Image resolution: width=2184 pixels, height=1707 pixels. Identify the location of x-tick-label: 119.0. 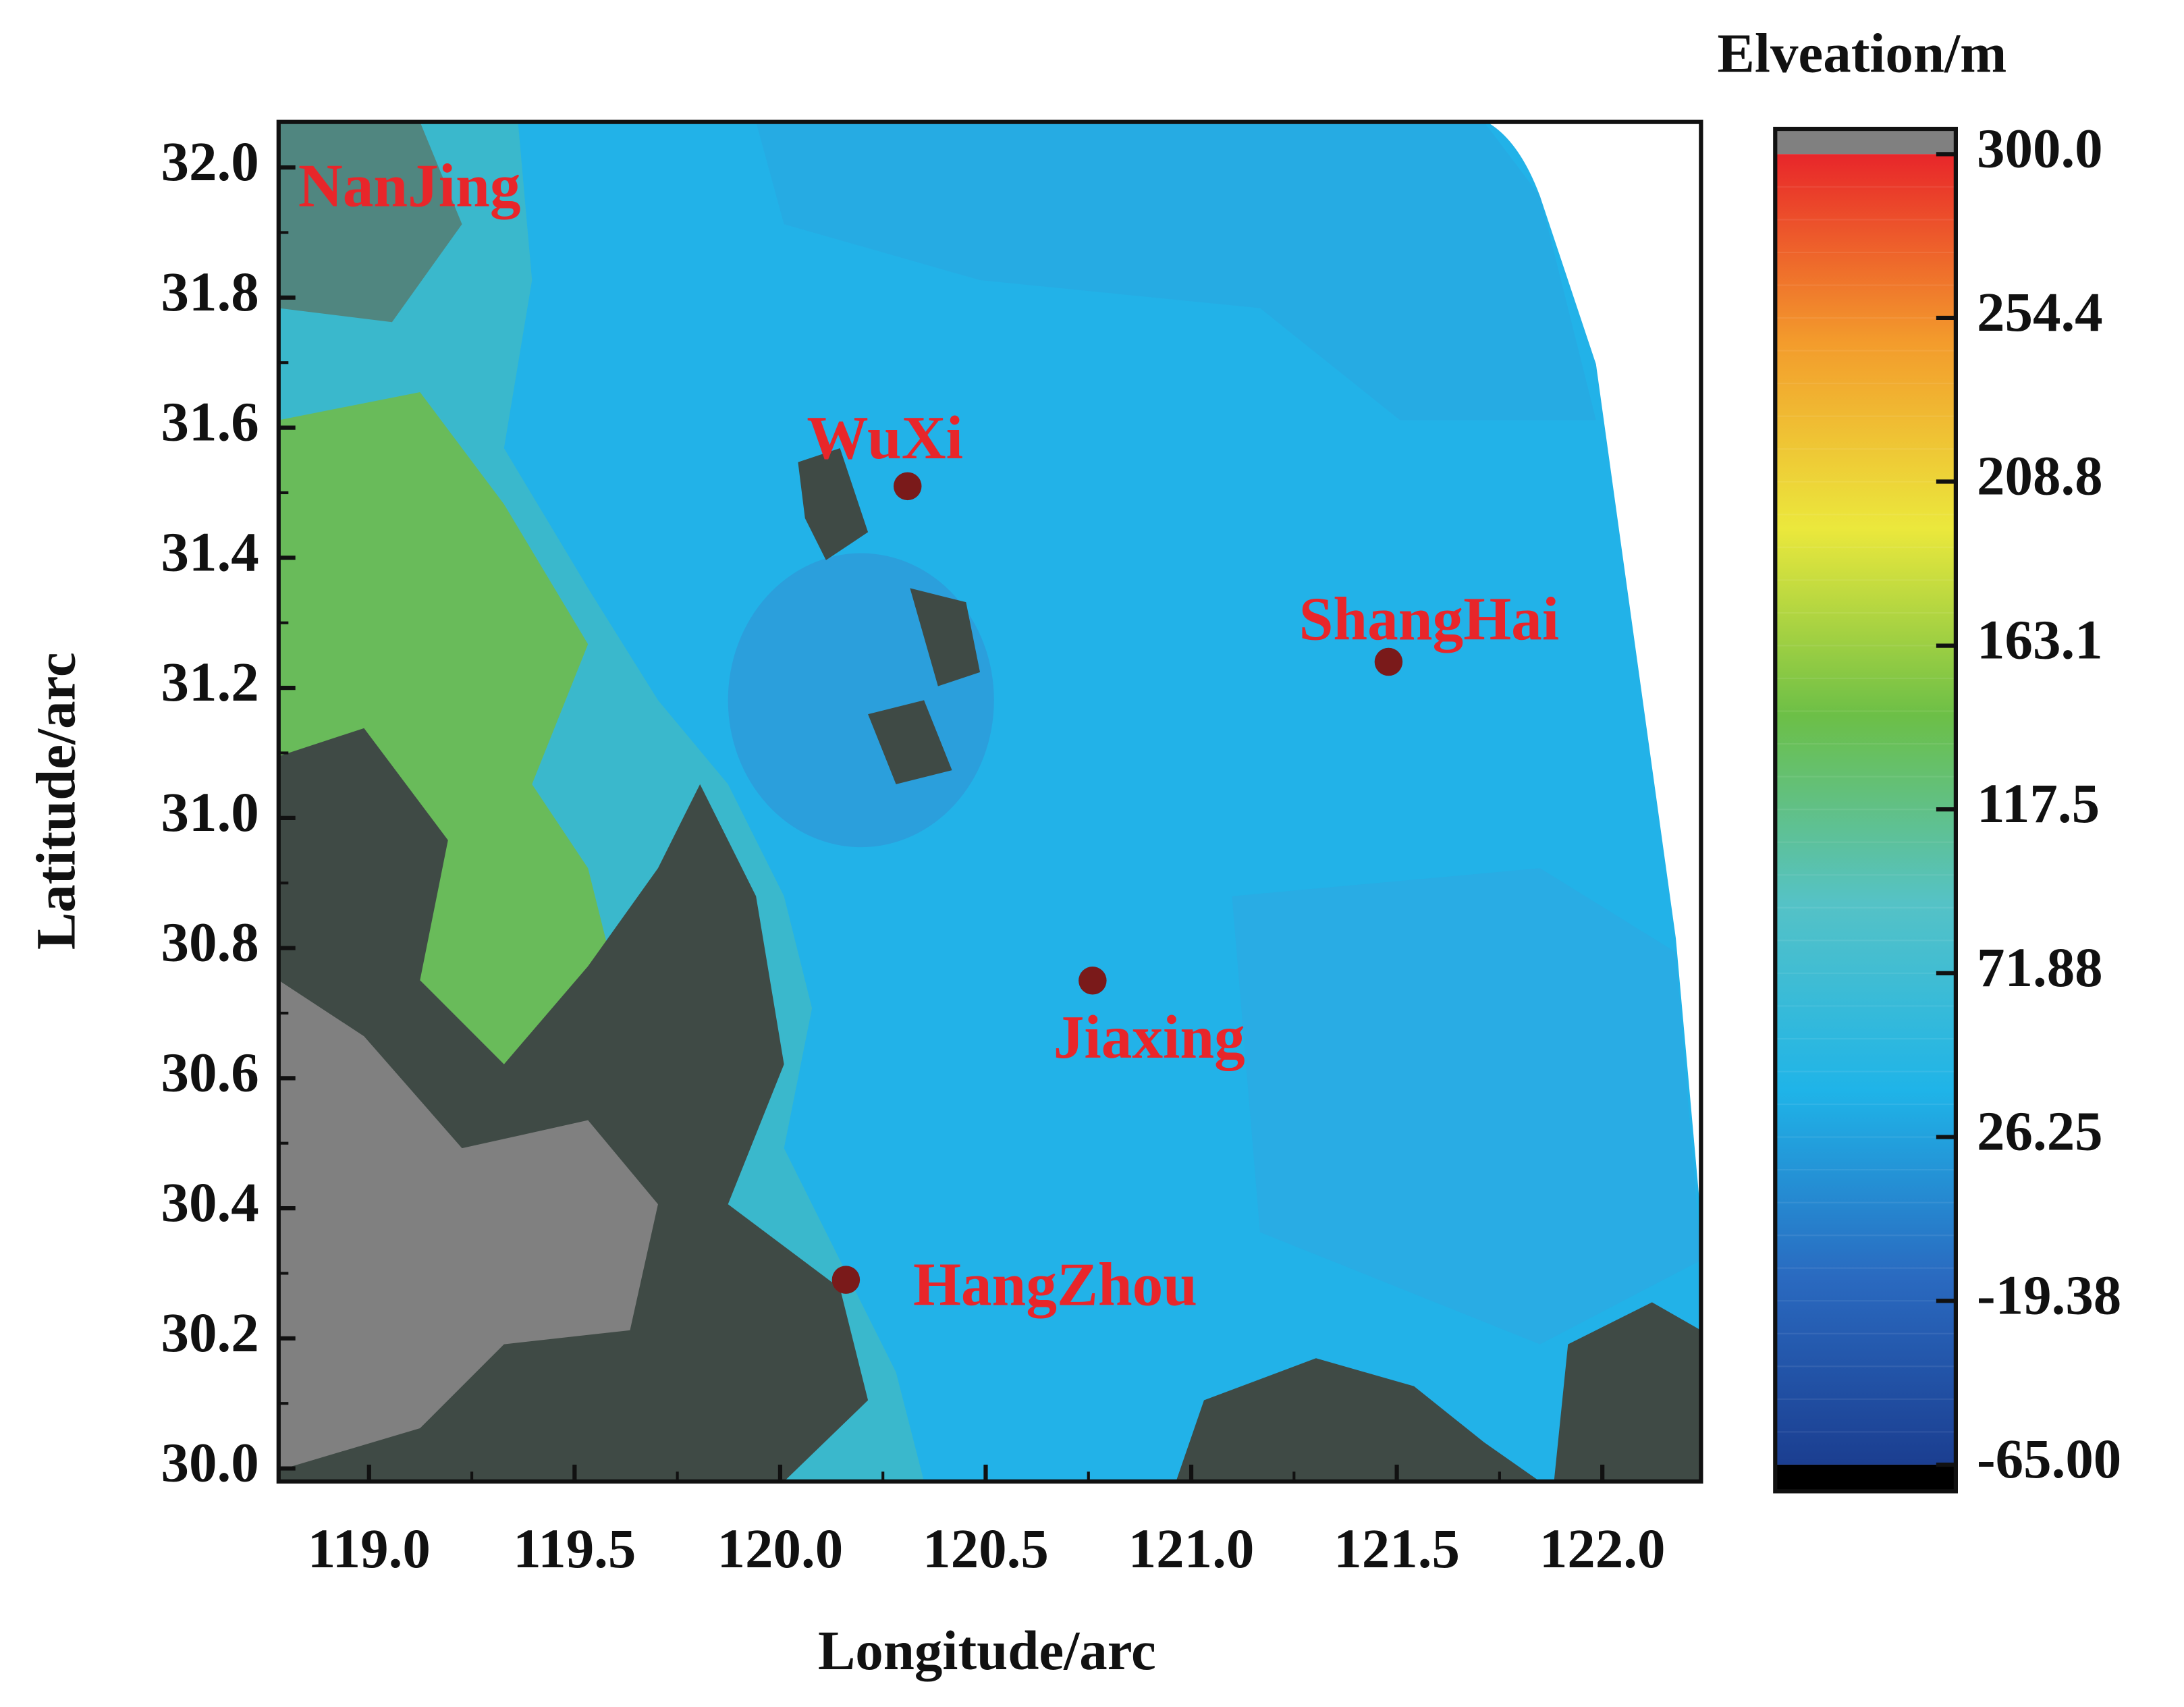
(370, 1548).